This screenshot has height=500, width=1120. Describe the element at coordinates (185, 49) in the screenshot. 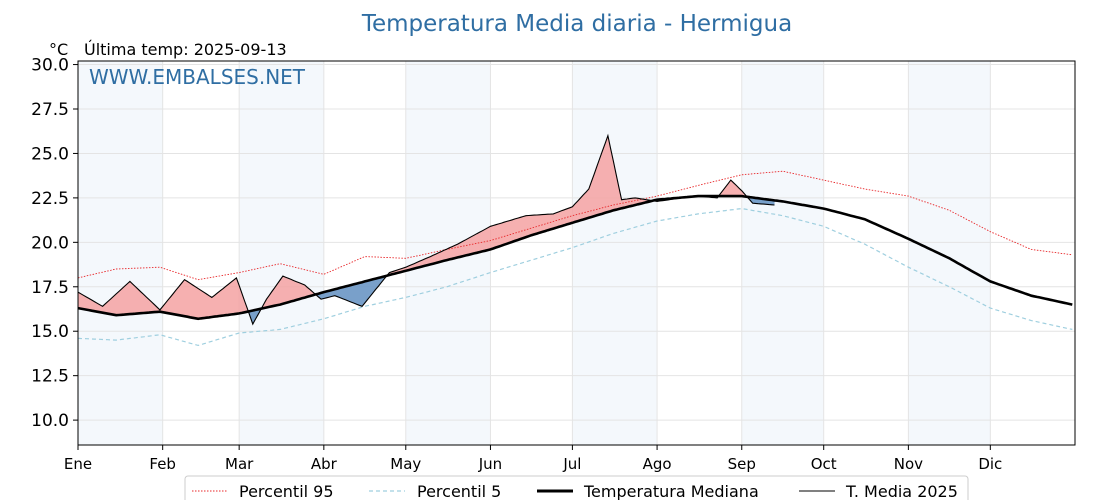

I see `last-temp-label: Última temp: 2025-09-13` at that location.